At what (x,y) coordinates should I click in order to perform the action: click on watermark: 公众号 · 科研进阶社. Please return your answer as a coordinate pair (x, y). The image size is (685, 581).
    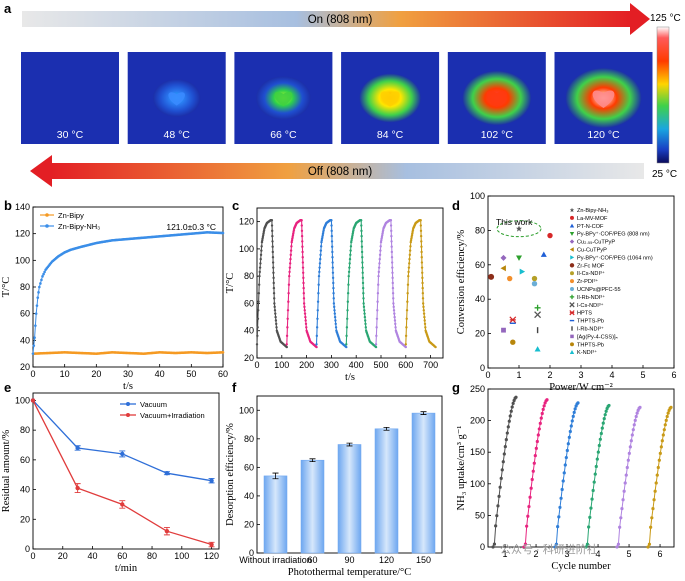
    Looking at the image, I should click on (549, 549).